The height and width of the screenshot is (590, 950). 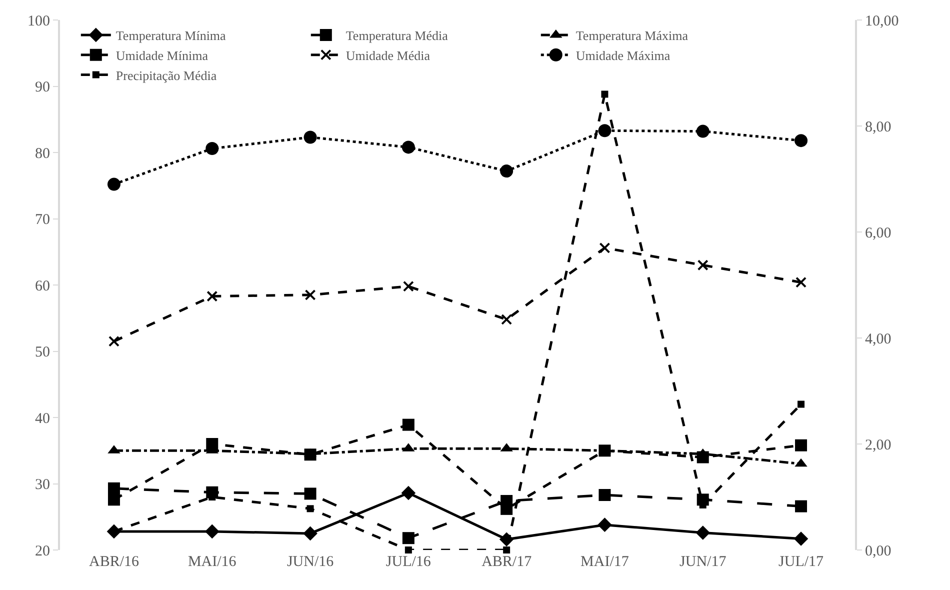 What do you see at coordinates (162, 55) in the screenshot?
I see `legend-label: Umidade Mínima` at bounding box center [162, 55].